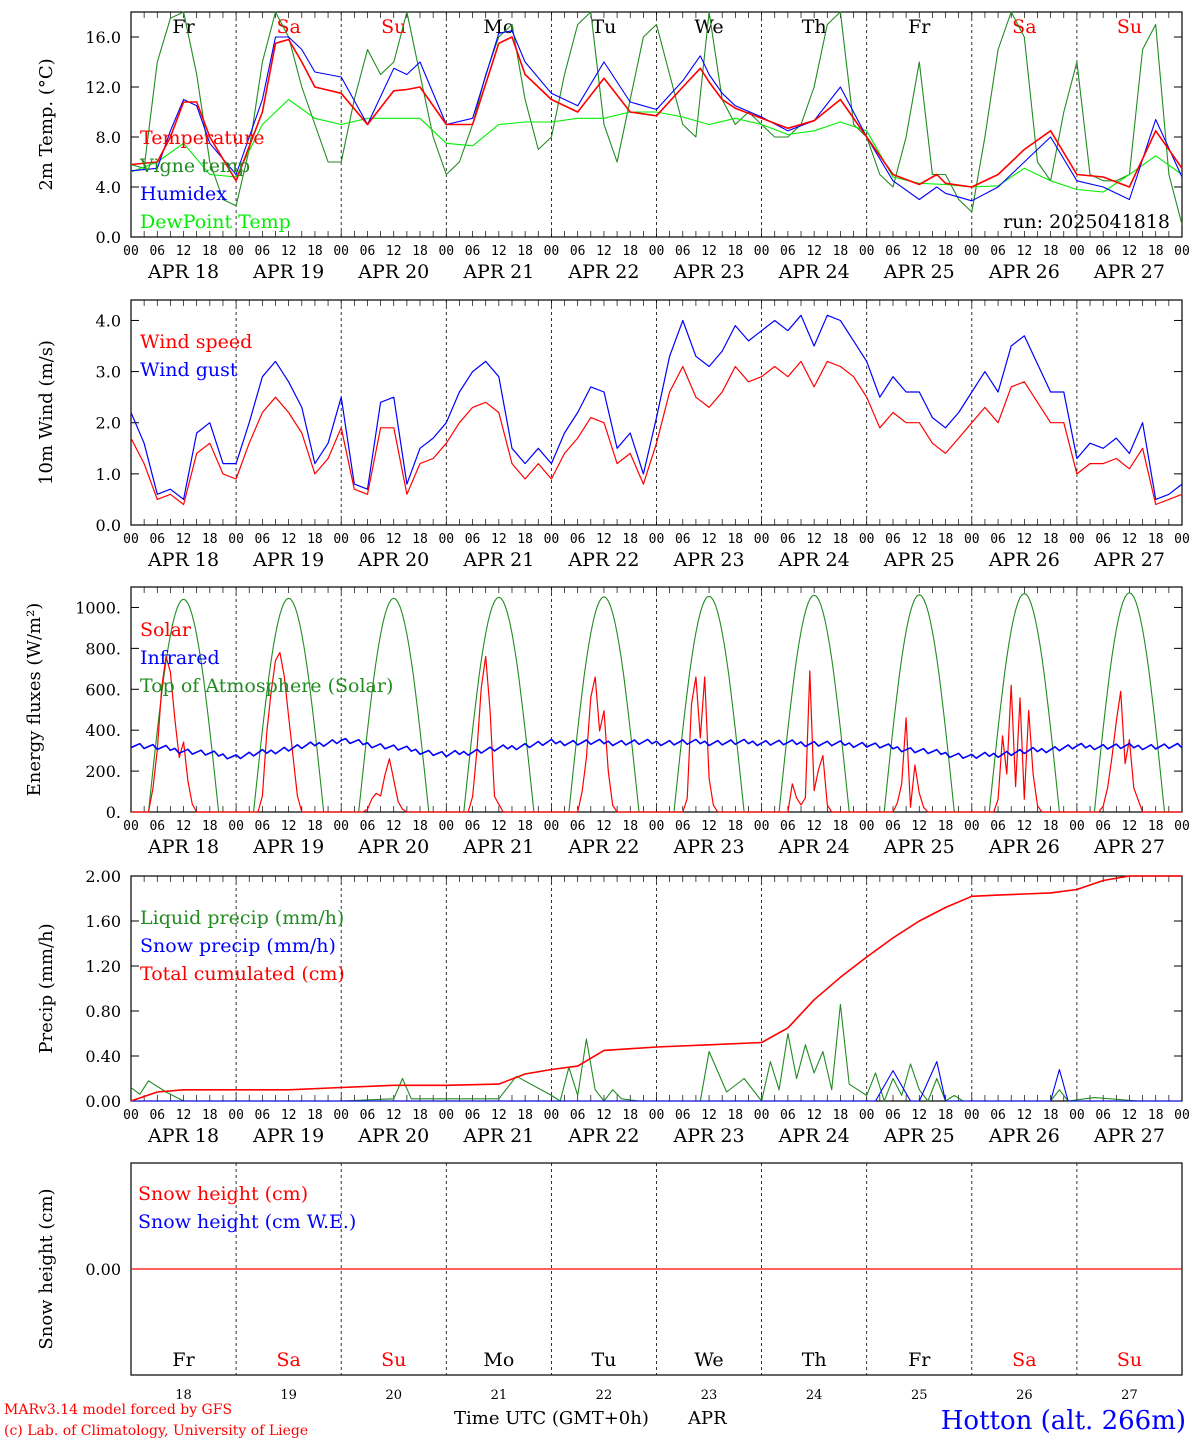  What do you see at coordinates (814, 27) in the screenshot?
I see `weekday-label: Th` at bounding box center [814, 27].